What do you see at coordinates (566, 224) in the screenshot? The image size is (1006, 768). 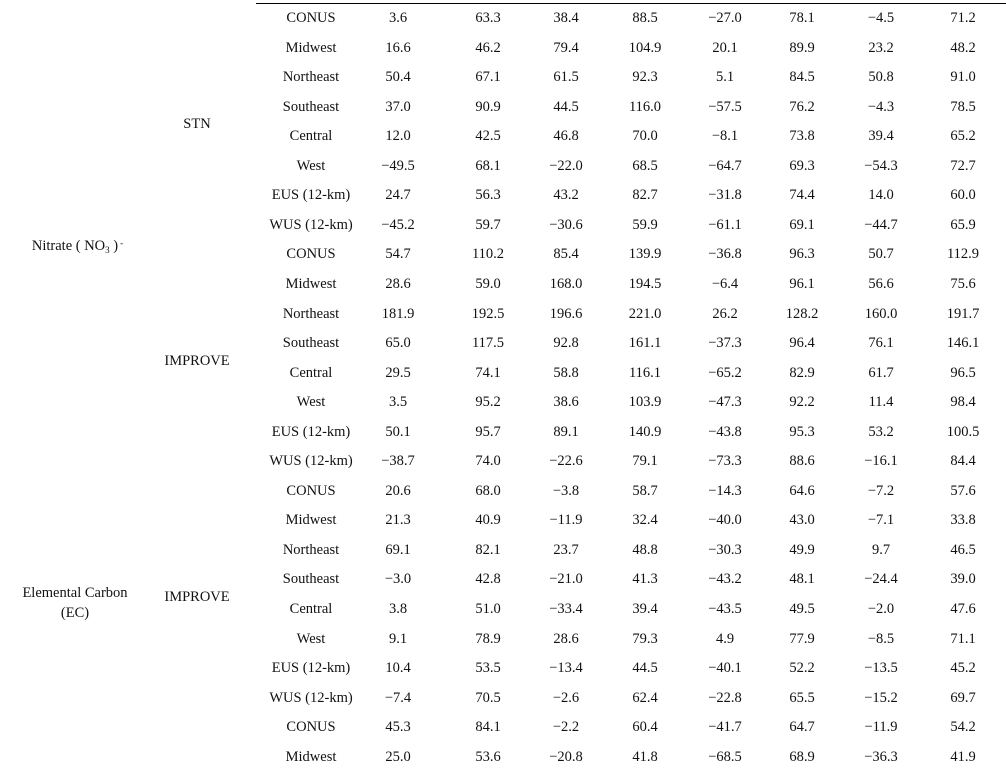 I see `value-cell: −30.6` at bounding box center [566, 224].